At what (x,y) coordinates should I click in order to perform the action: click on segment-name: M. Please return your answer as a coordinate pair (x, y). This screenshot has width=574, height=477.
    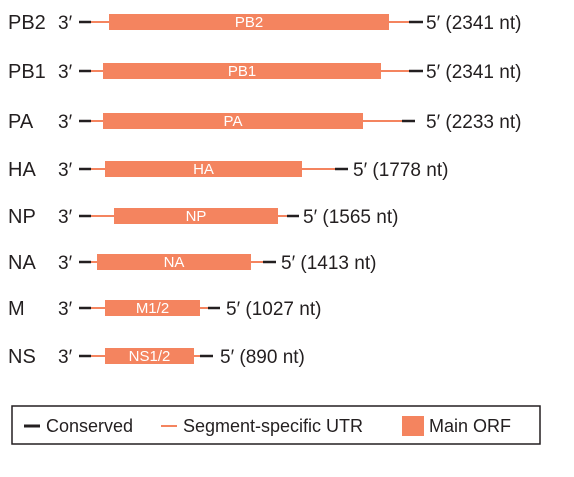
    Looking at the image, I should click on (16, 309).